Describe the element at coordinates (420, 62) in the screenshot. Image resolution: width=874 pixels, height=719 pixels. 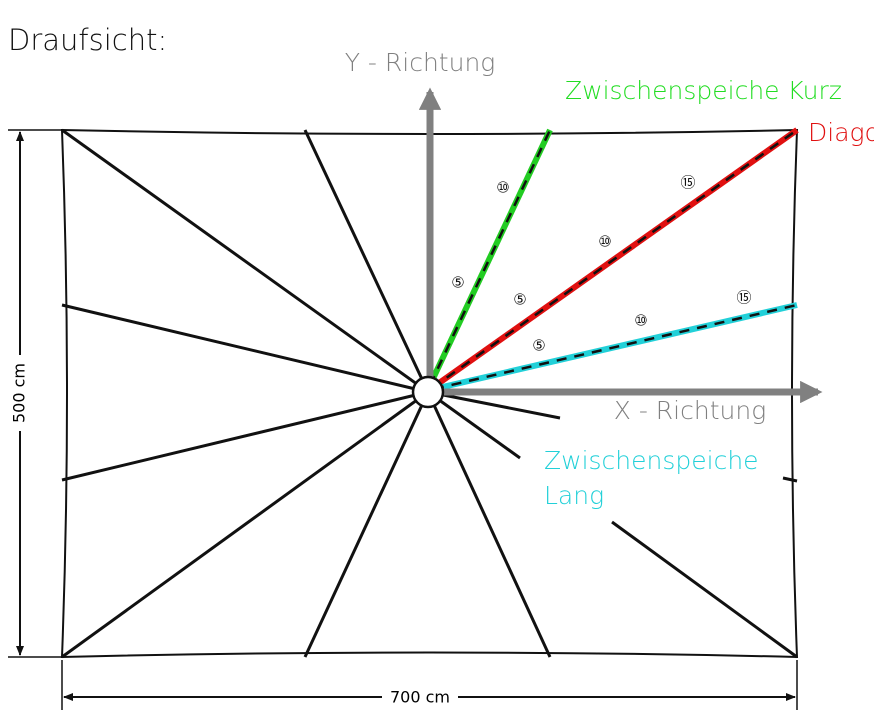
I see `y-axis-label: Y - Richtung` at that location.